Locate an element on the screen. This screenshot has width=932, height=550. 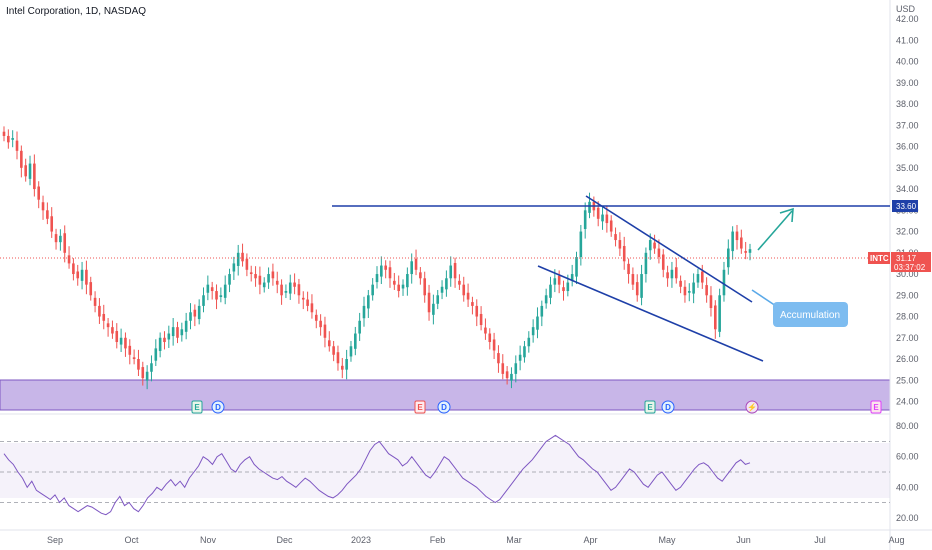
event-marker-text: D is located at coordinates (668, 407).